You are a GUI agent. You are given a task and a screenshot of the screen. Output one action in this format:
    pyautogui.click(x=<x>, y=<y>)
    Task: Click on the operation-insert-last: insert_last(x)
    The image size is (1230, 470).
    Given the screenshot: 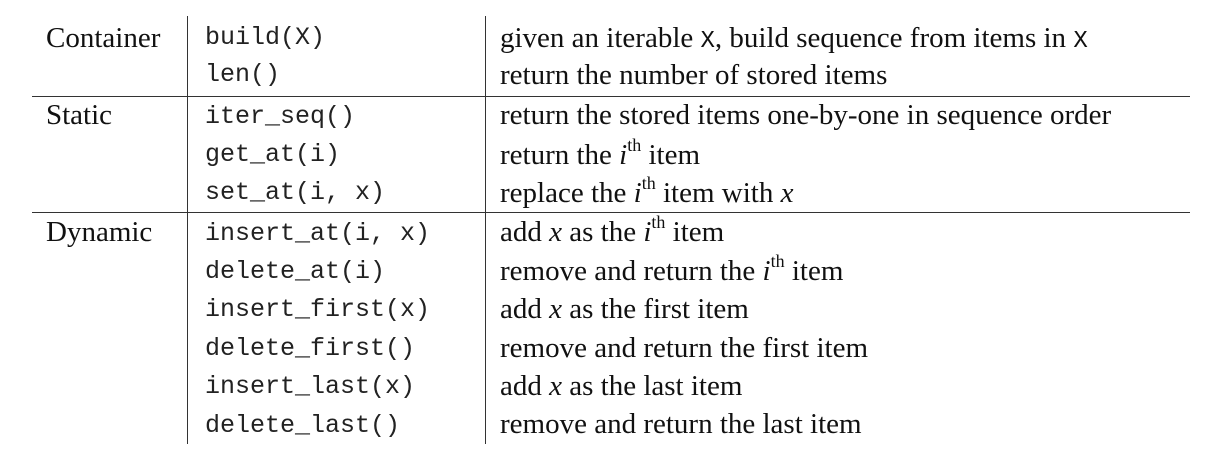 What is the action you would take?
    pyautogui.click(x=310, y=386)
    